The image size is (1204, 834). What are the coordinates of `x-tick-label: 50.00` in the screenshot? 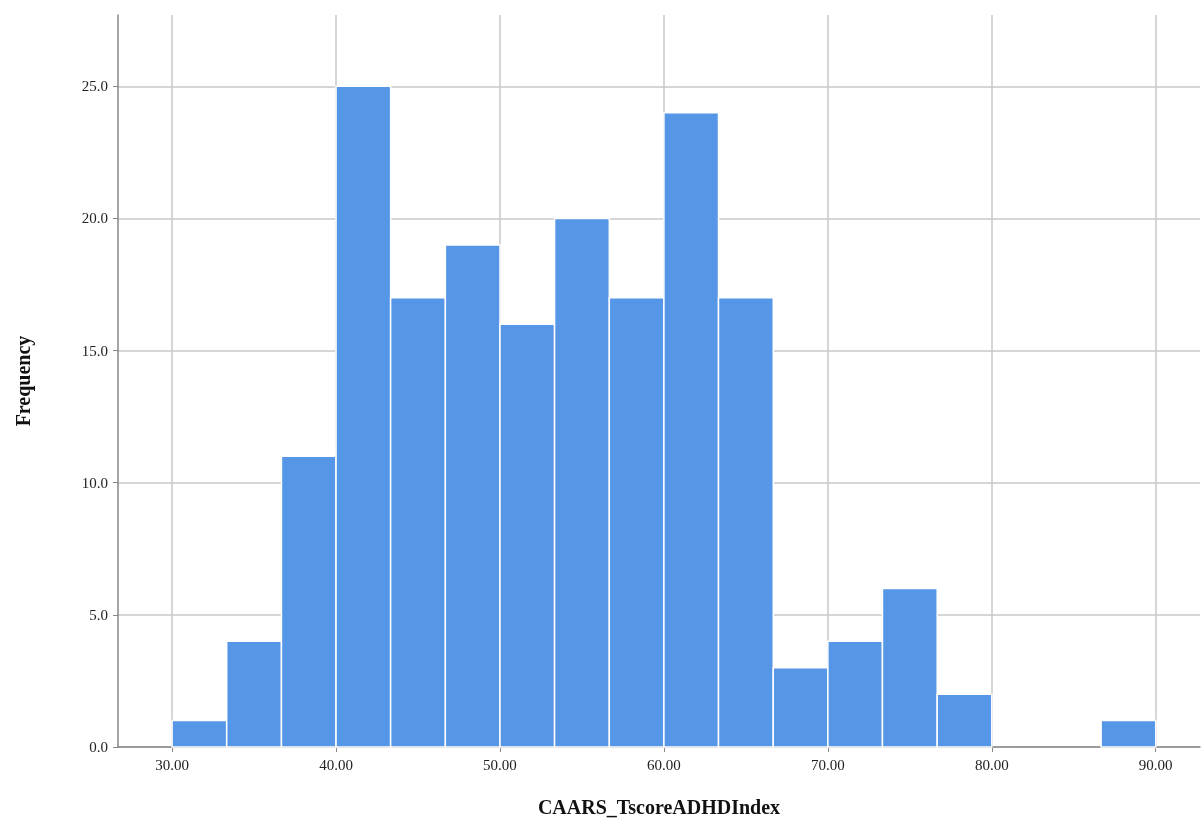 It's located at (500, 764).